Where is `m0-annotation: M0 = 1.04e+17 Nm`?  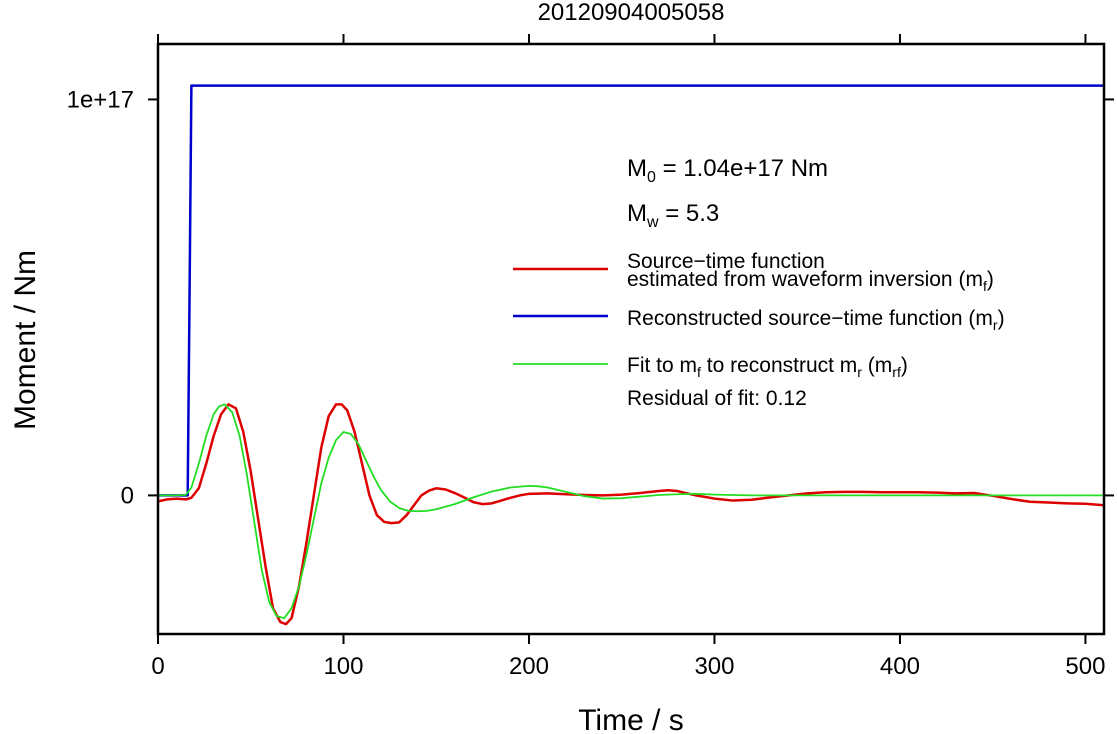
m0-annotation: M0 = 1.04e+17 Nm is located at coordinates (727, 170).